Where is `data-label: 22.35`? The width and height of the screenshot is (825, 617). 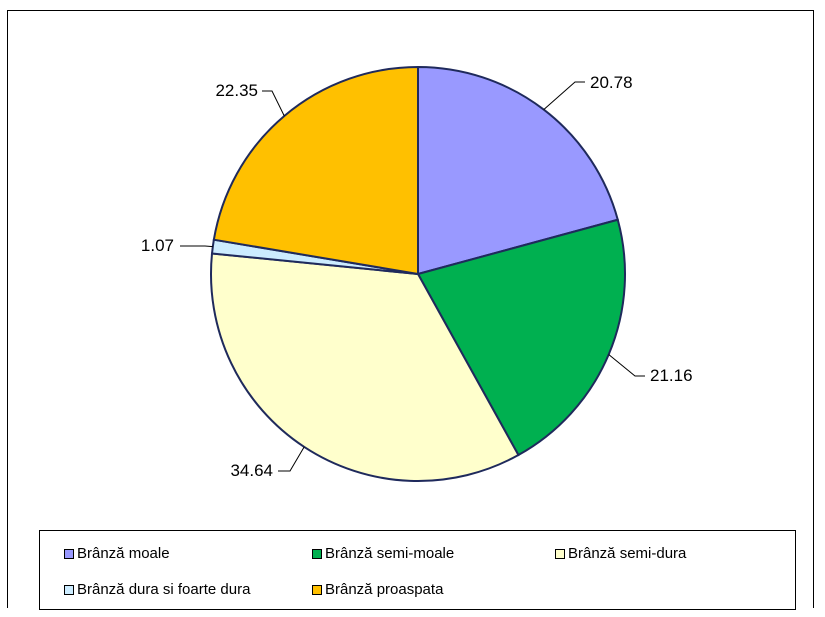
data-label: 22.35 is located at coordinates (236, 90).